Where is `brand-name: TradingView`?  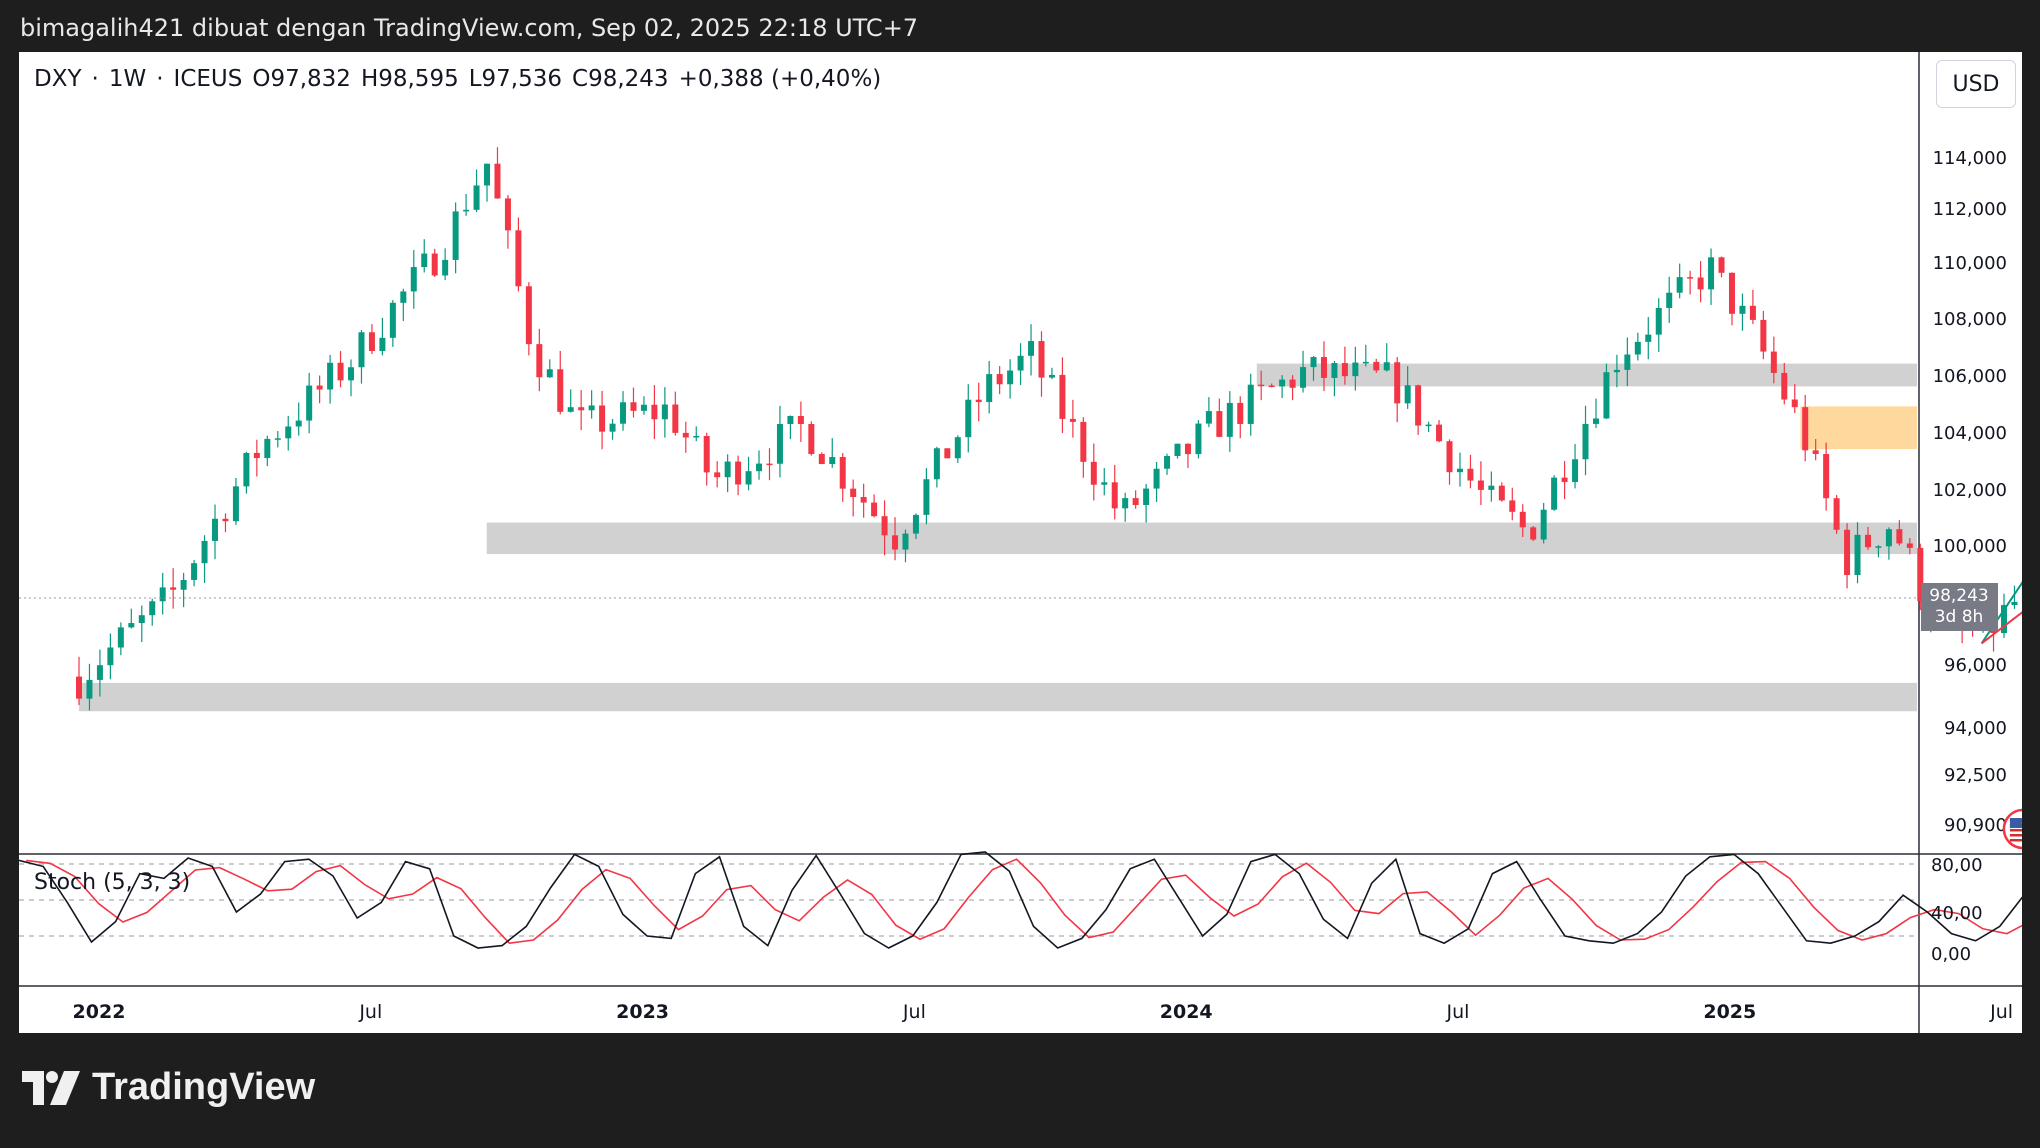
brand-name: TradingView is located at coordinates (204, 1087).